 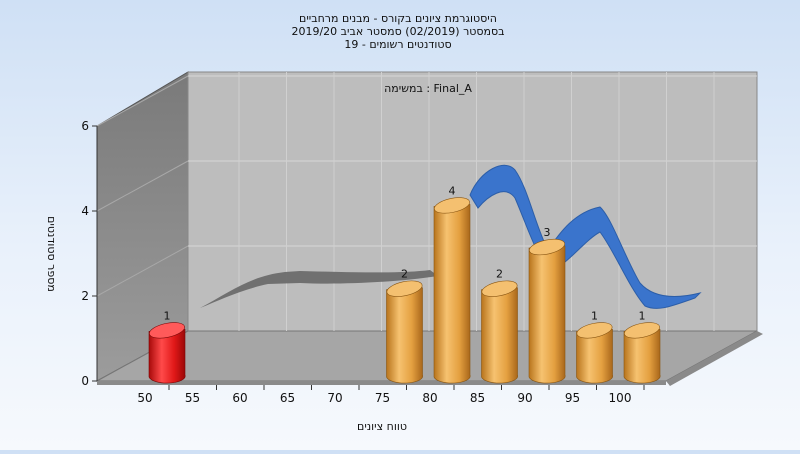 I want to click on chart-title-line-1: היסטוגרמת ציונים בקורס - מבנים מרחביים, so click(x=398, y=18).